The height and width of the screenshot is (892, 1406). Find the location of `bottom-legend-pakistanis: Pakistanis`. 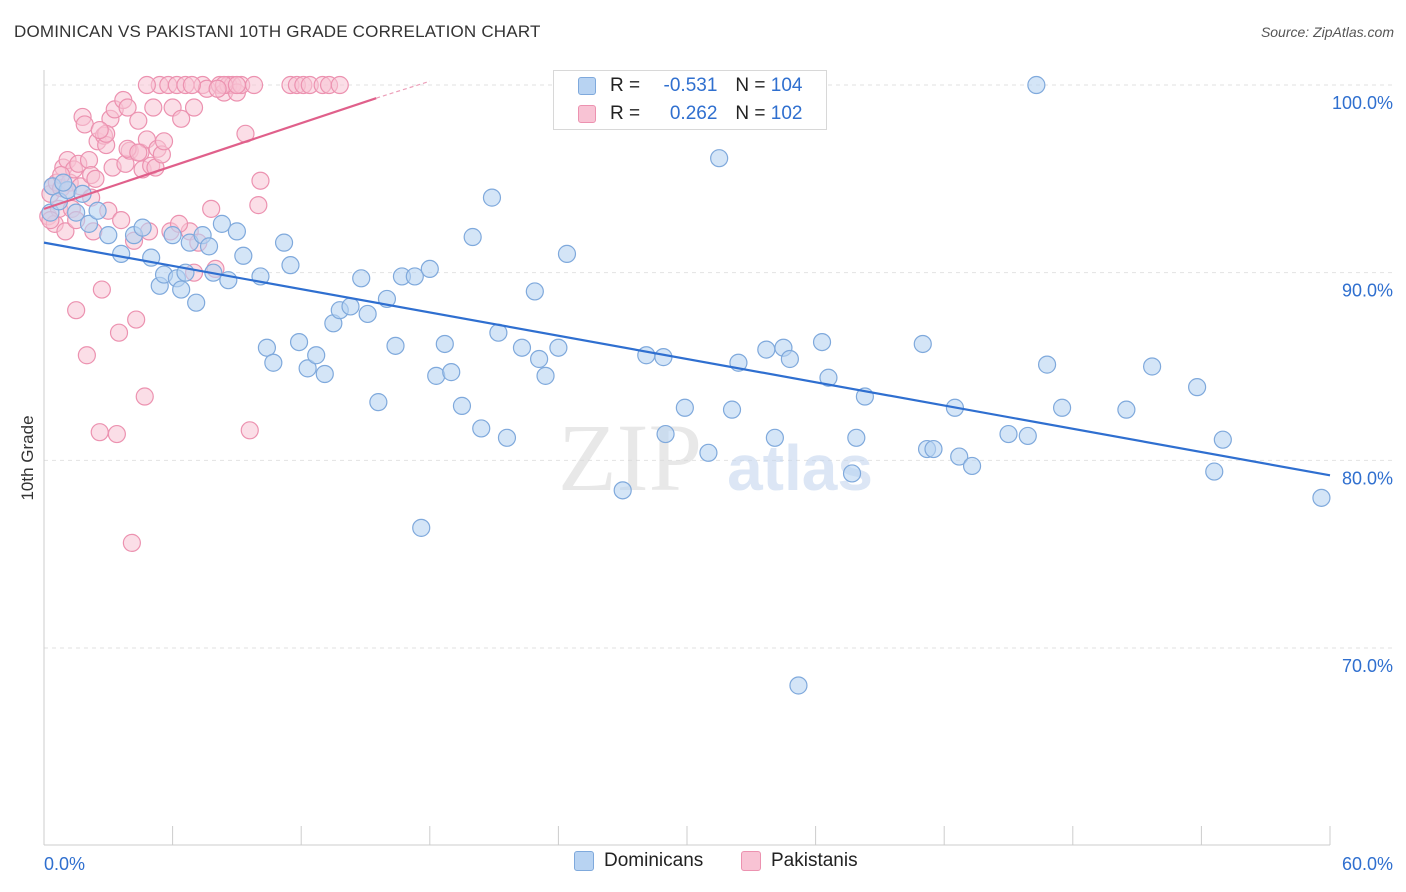

bottom-legend-pakistanis: Pakistanis is located at coordinates (799, 861).